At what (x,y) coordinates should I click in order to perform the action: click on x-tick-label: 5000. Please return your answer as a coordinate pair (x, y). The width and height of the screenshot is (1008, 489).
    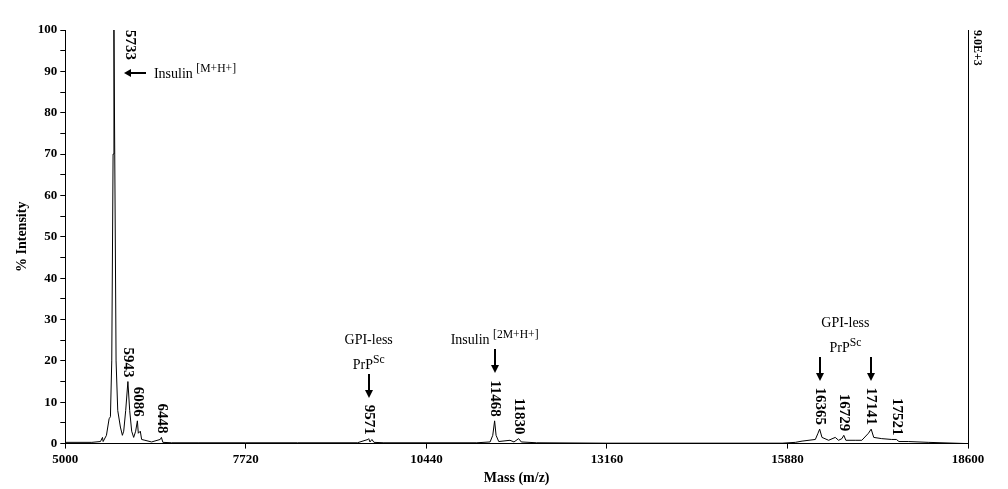
    Looking at the image, I should click on (65, 458).